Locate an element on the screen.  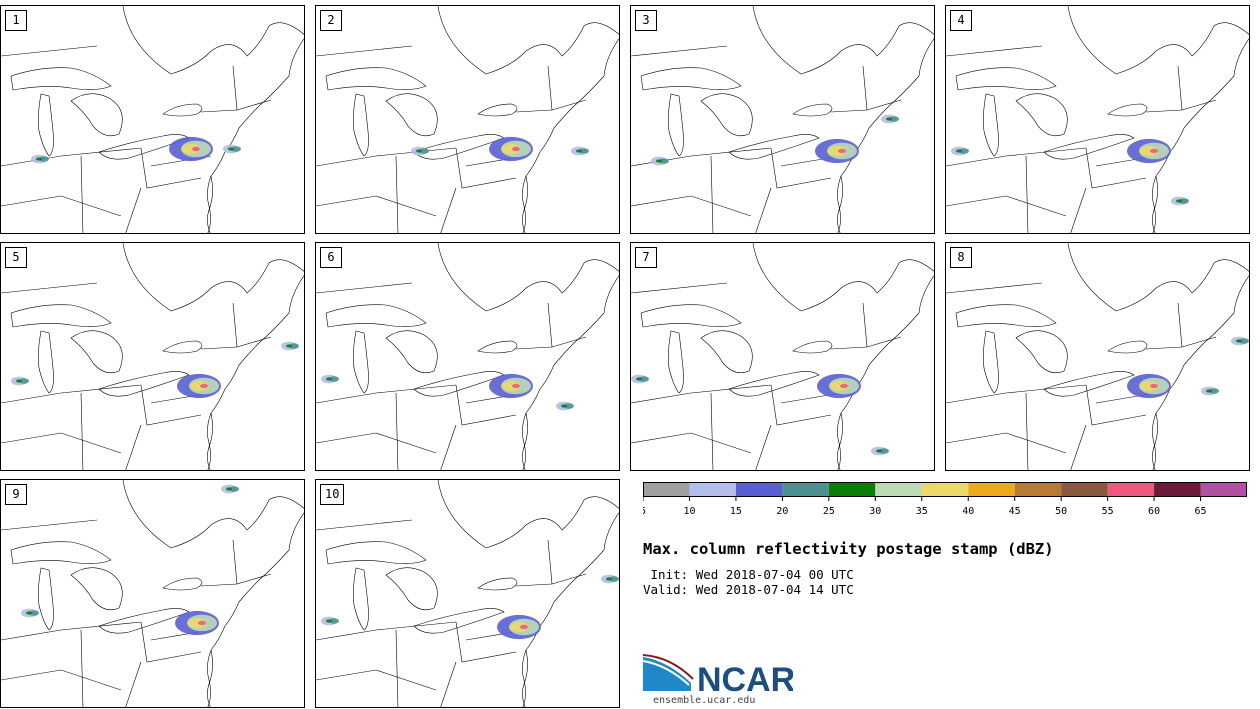
init-value: Wed 2018-07-04 00 UTC is located at coordinates (774, 574).